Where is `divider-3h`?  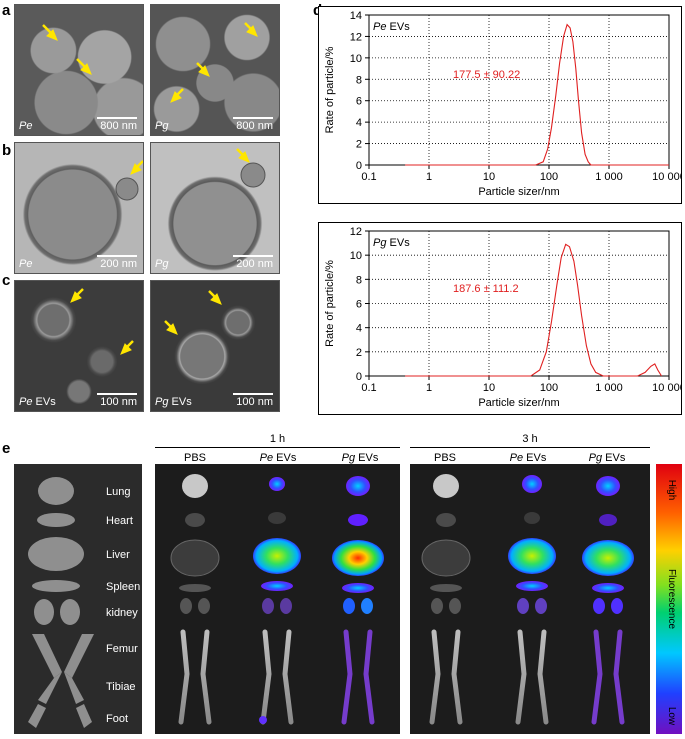 divider-3h is located at coordinates (530, 447).